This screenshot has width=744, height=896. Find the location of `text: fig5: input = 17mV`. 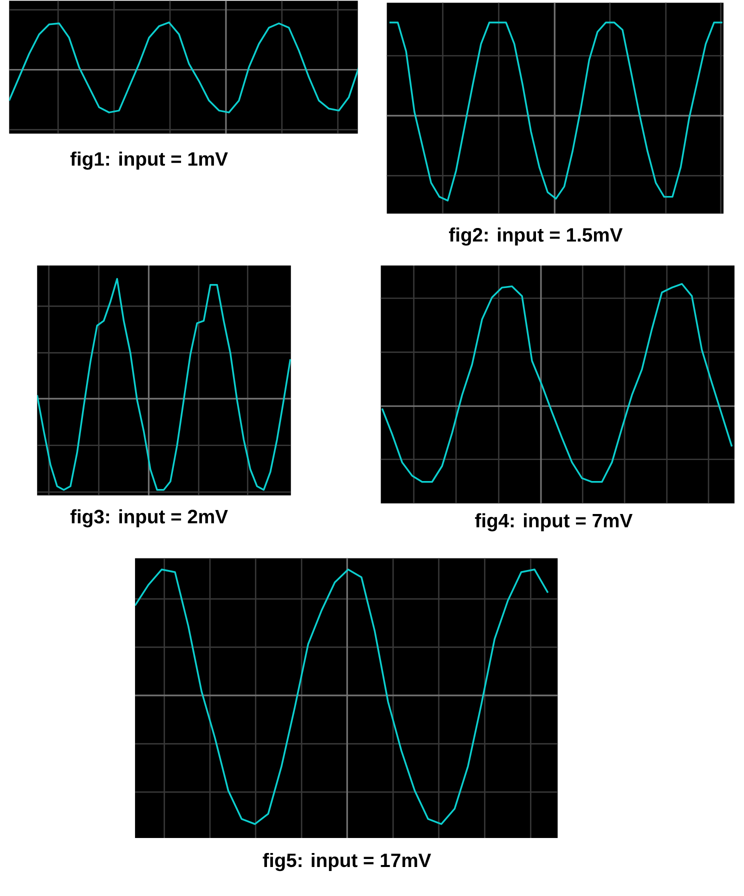

text: fig5: input = 17mV is located at coordinates (346, 862).